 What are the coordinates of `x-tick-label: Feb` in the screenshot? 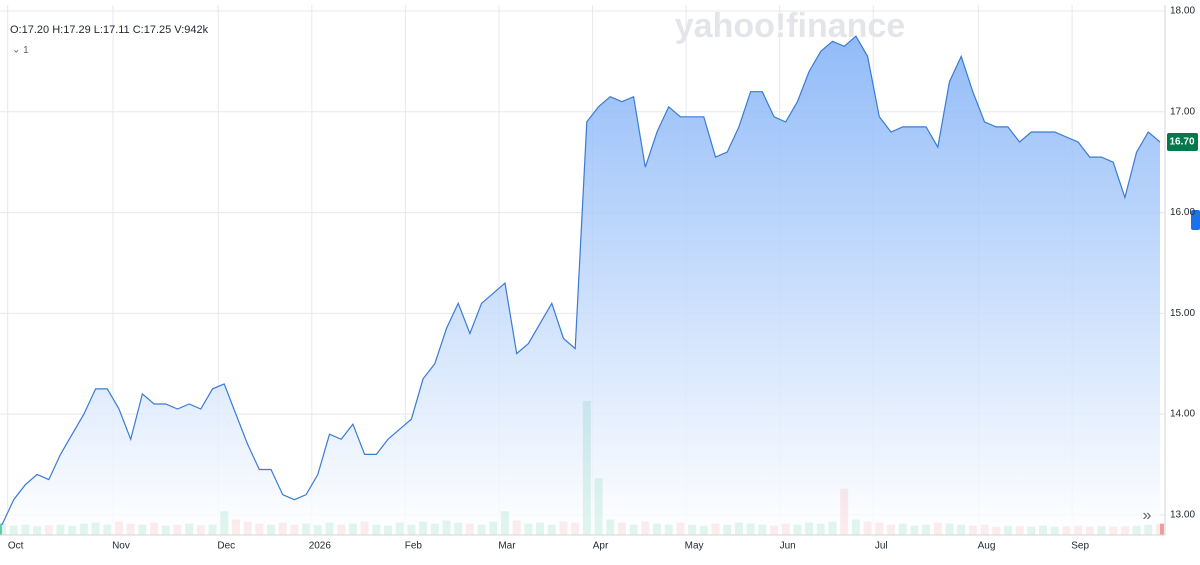 It's located at (414, 546).